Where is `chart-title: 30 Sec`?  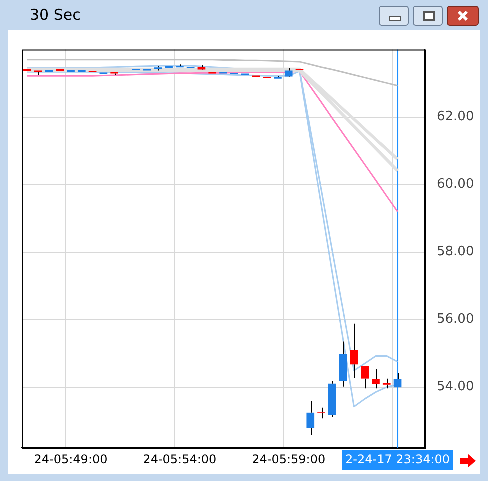
chart-title: 30 Sec is located at coordinates (55, 15).